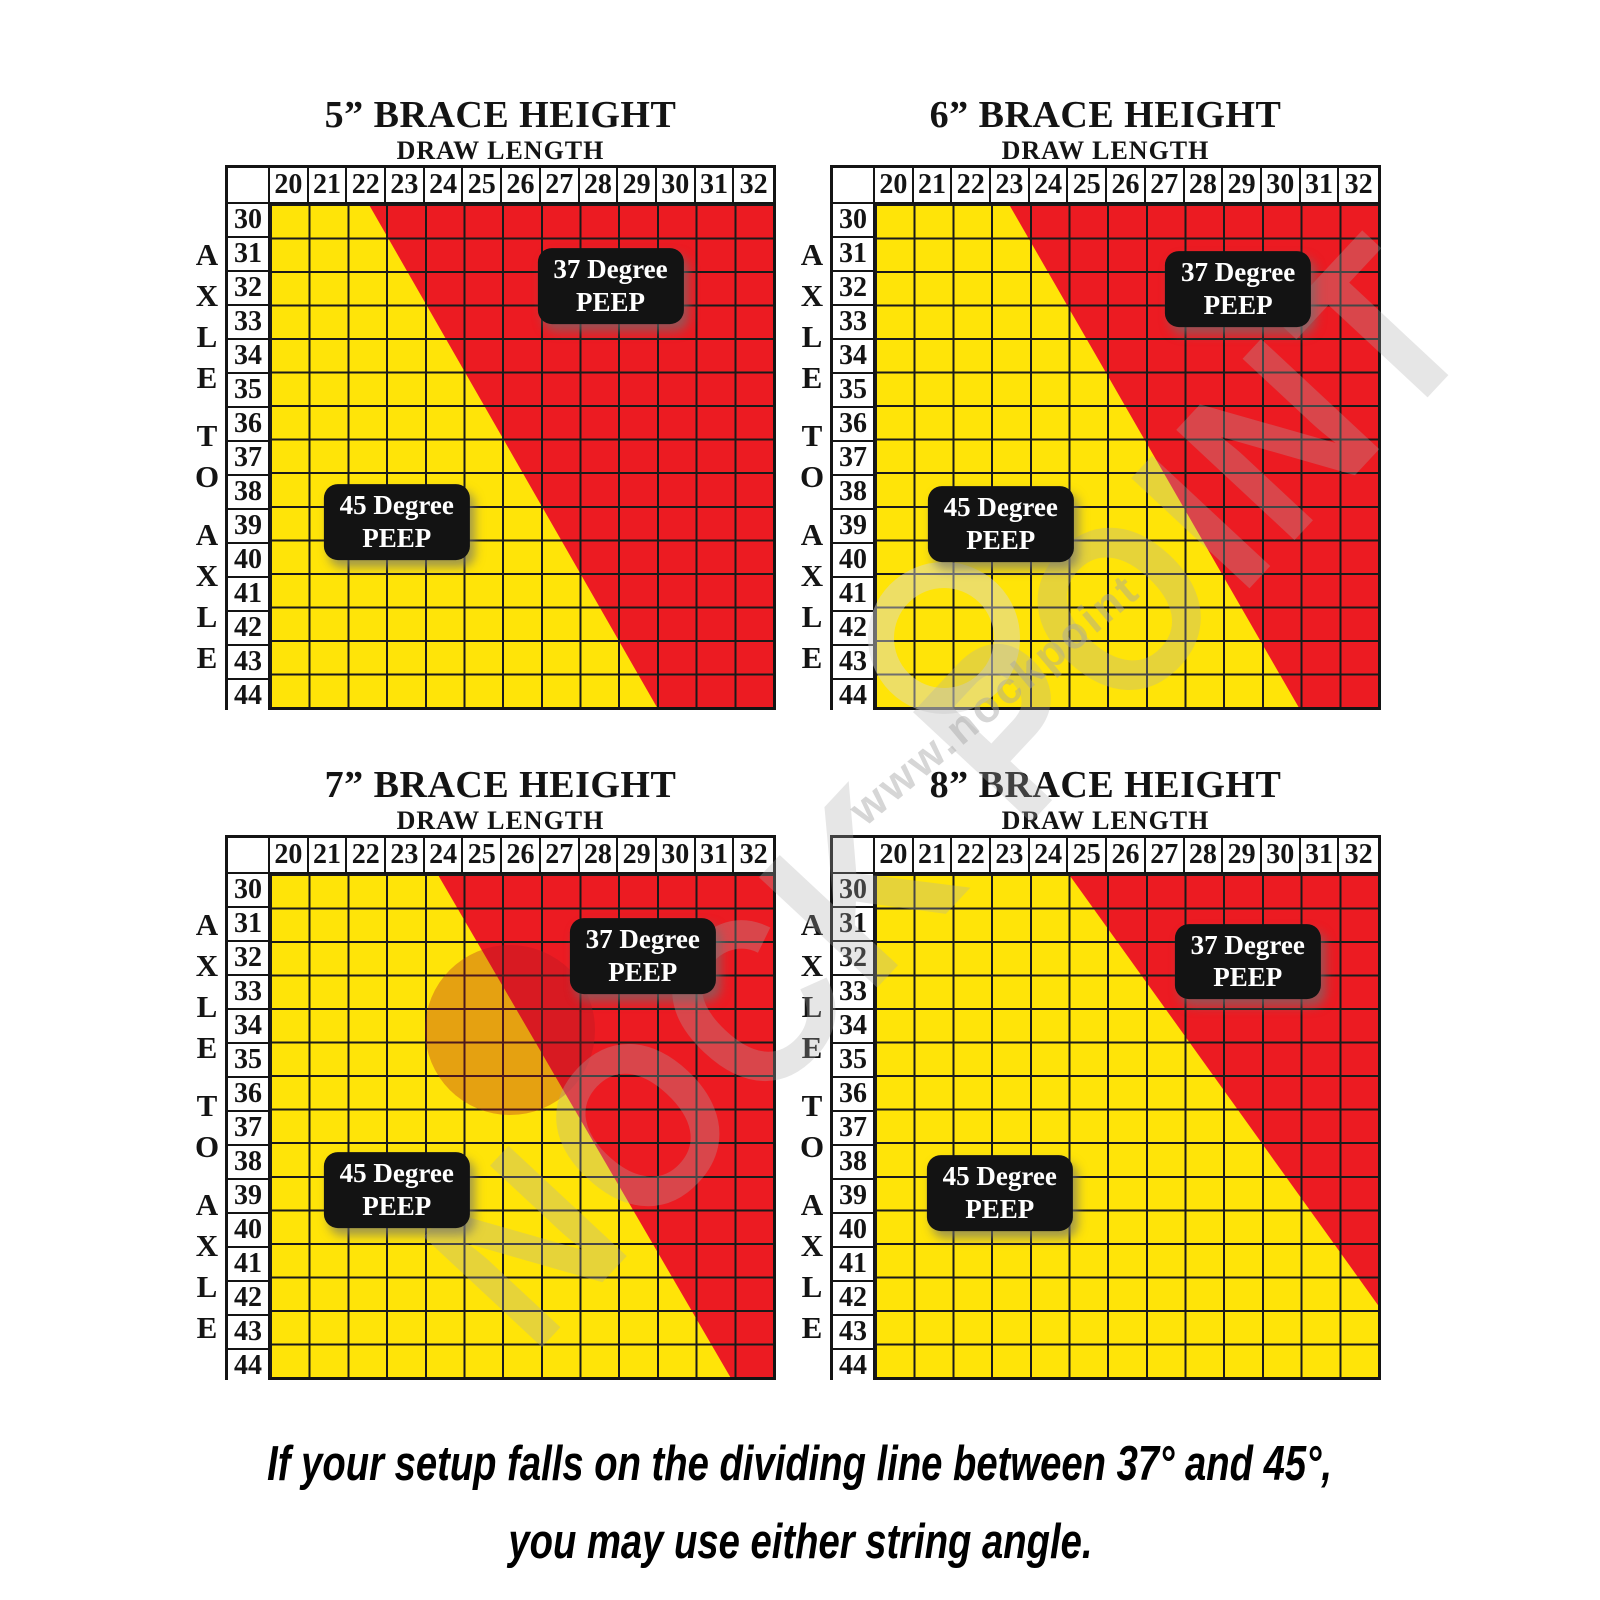 This screenshot has height=1600, width=1600. I want to click on chart-title: 7” BRACE HEIGHT, so click(500, 785).